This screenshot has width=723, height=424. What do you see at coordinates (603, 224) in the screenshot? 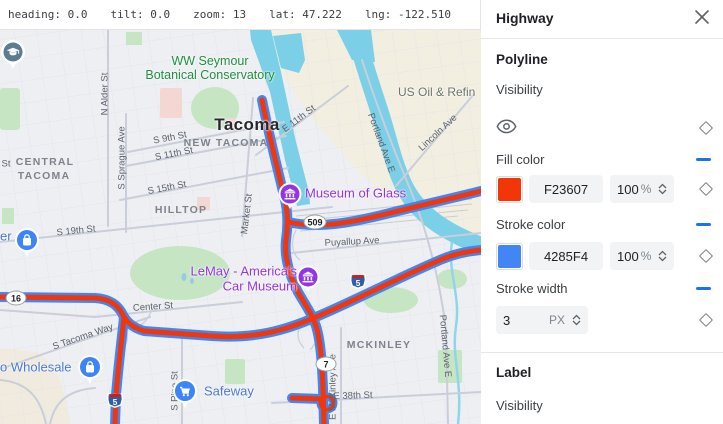
I see `stroke-color-label-row: Stroke color` at bounding box center [603, 224].